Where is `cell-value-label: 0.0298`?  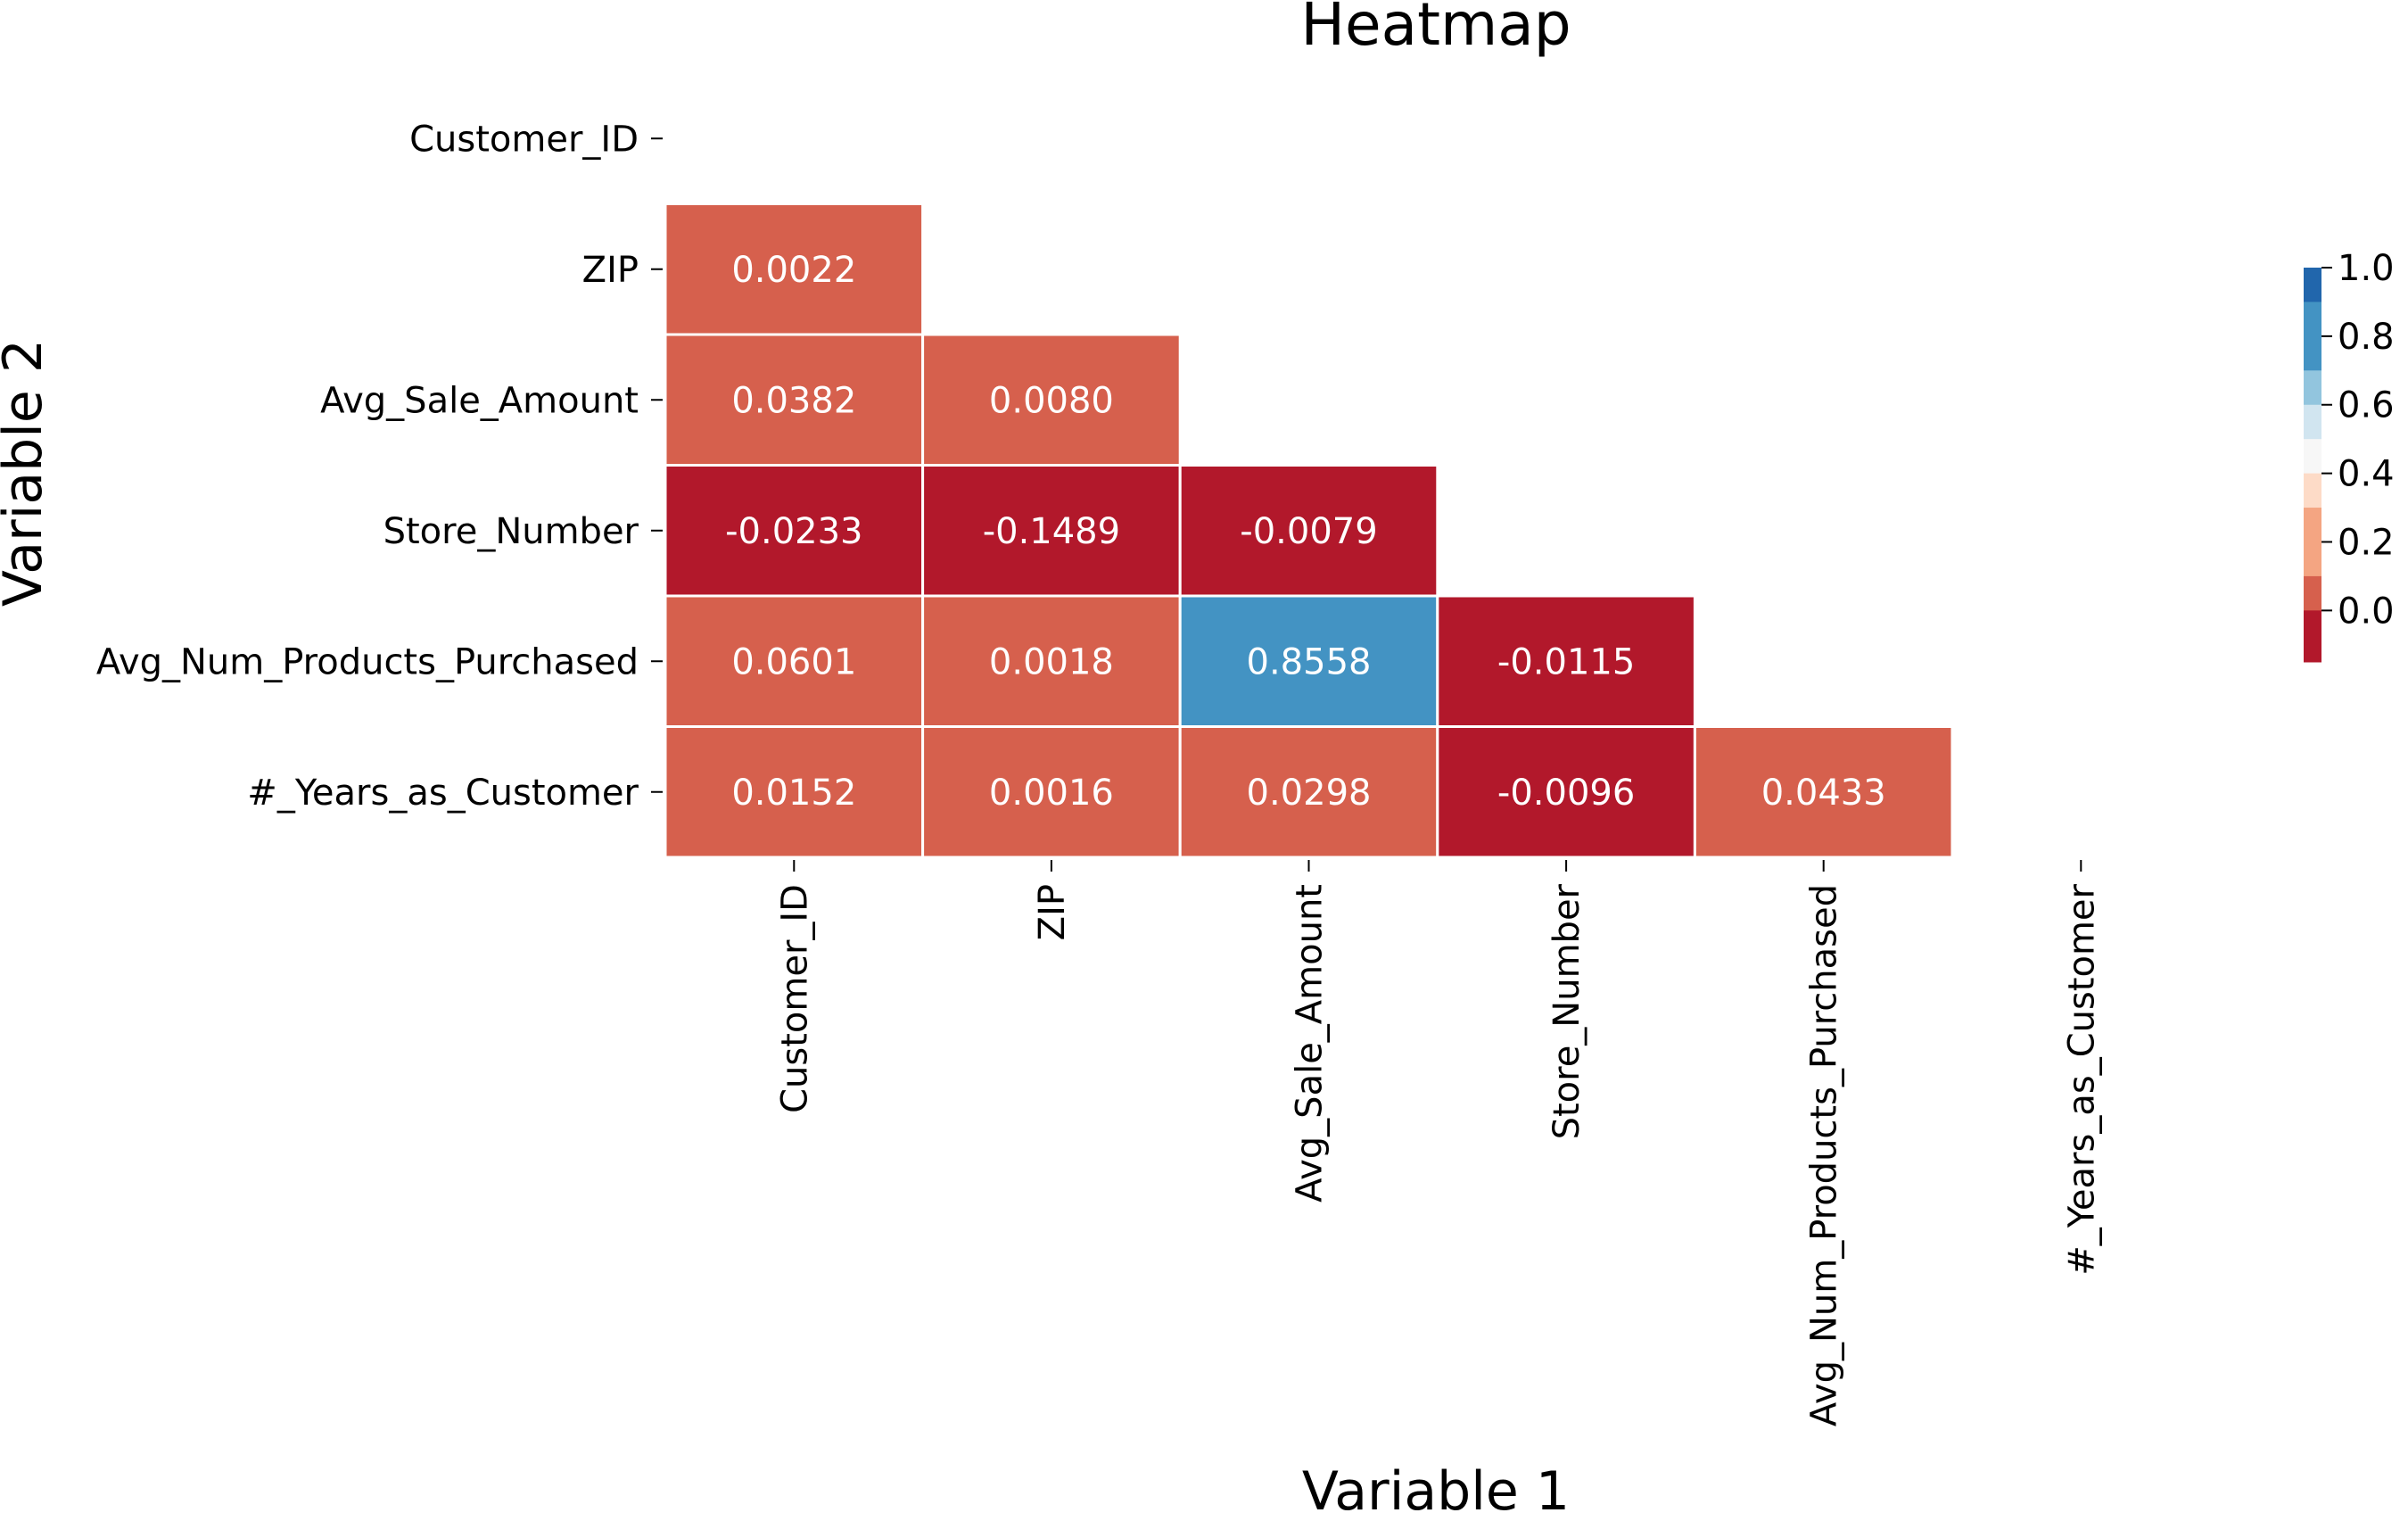
cell-value-label: 0.0298 is located at coordinates (1309, 794).